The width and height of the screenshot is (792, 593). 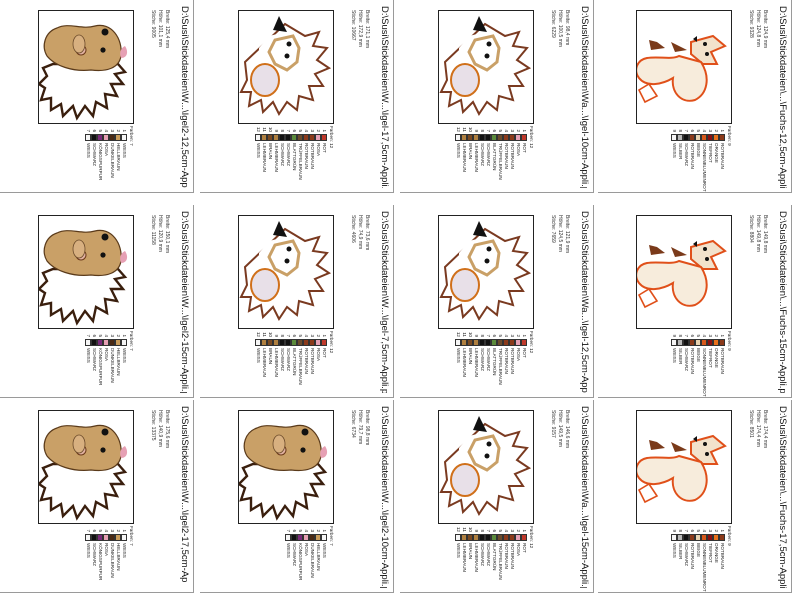 What do you see at coordinates (485, 66) in the screenshot?
I see `hedgehog-design-image` at bounding box center [485, 66].